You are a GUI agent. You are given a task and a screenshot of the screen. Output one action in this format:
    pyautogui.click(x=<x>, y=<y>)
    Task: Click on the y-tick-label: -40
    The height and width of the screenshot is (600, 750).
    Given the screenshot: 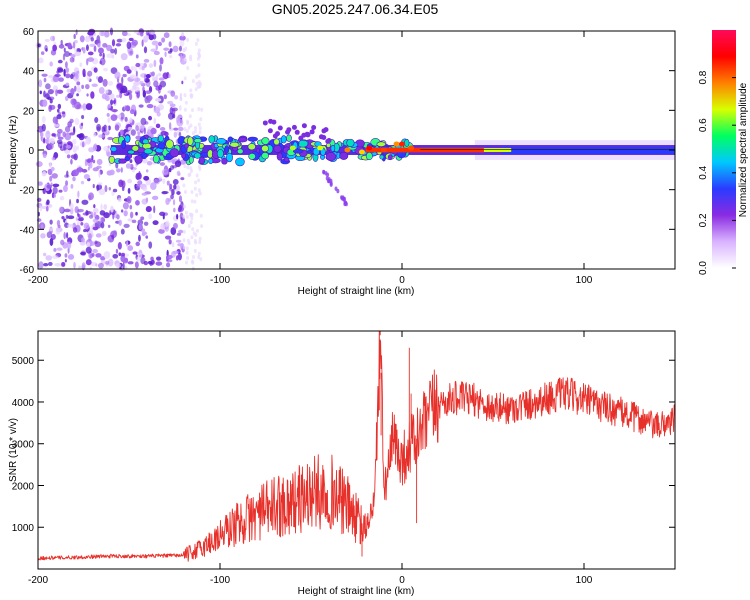 What is the action you would take?
    pyautogui.click(x=27, y=230)
    